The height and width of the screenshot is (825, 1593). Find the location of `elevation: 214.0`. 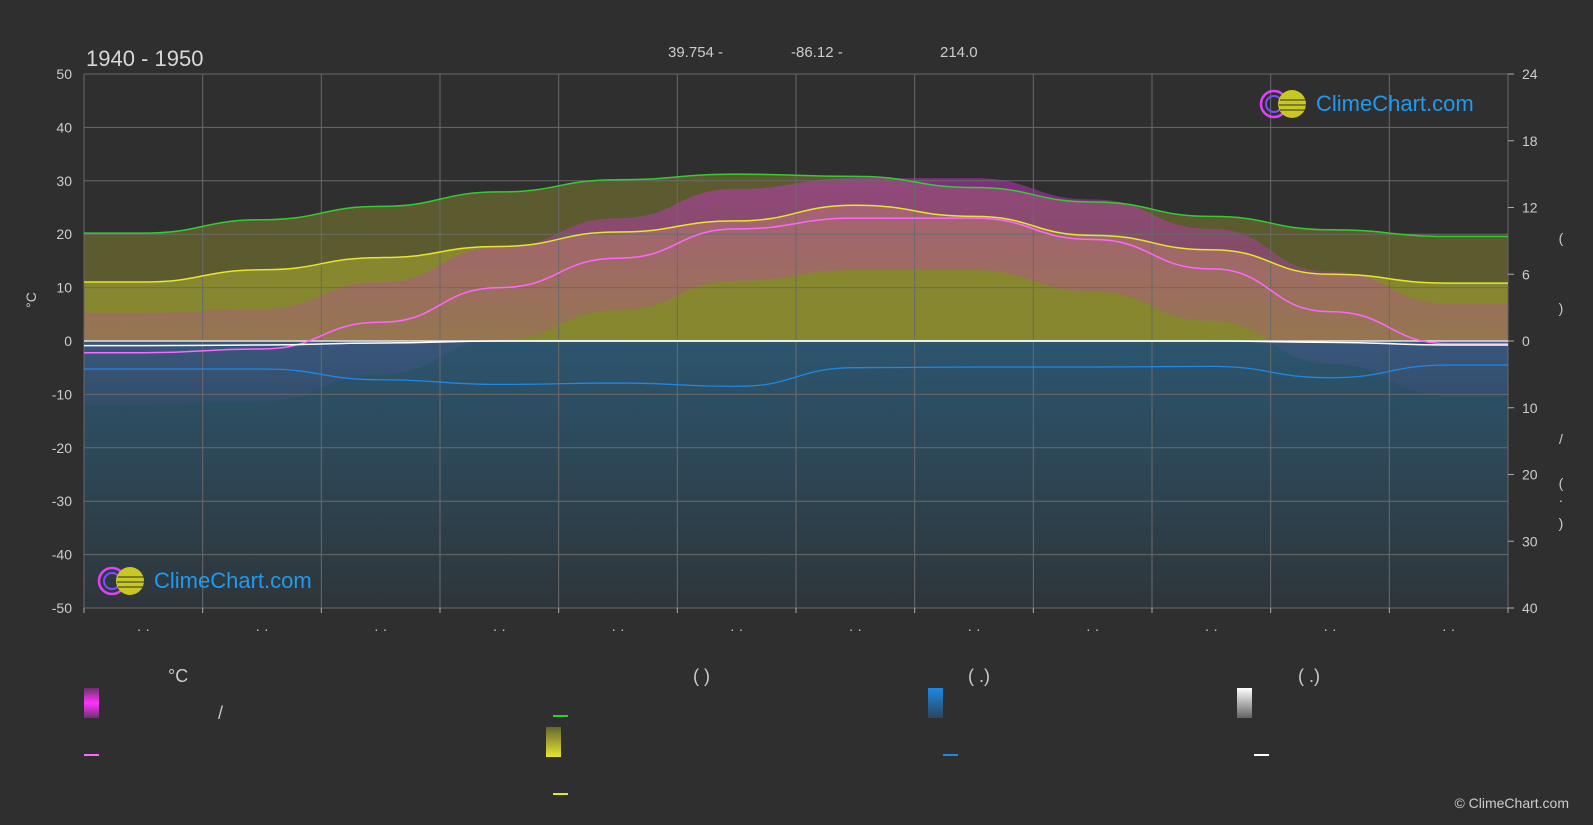

elevation: 214.0 is located at coordinates (959, 52).